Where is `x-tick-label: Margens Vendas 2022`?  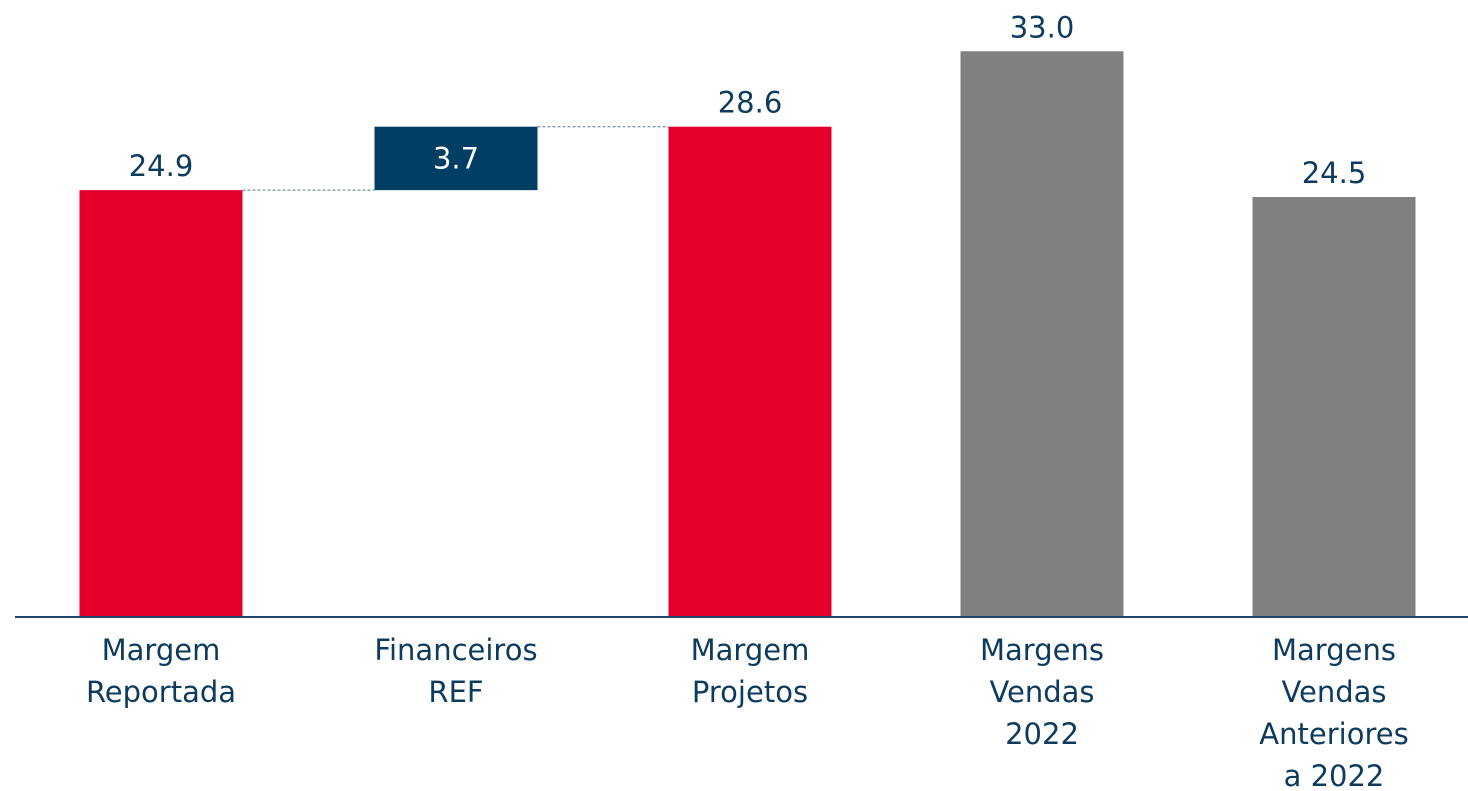 x-tick-label: Margens Vendas 2022 is located at coordinates (1042, 692).